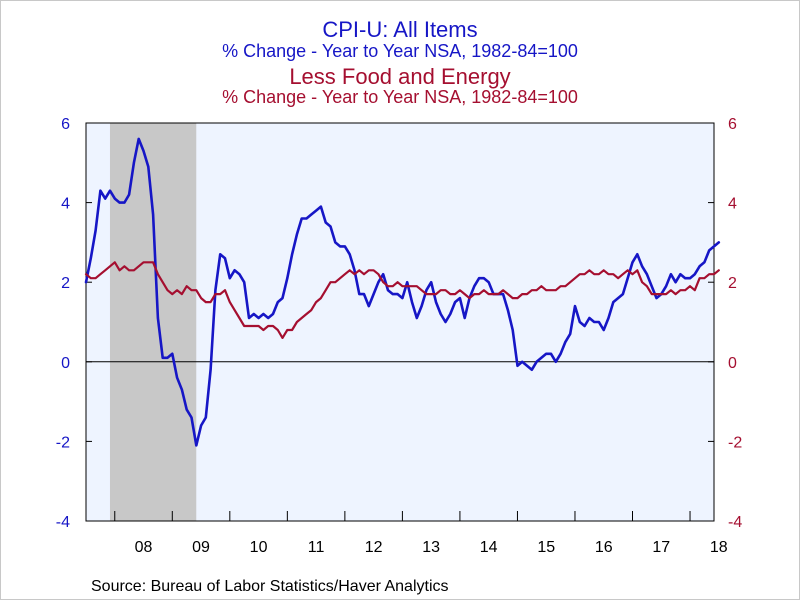  I want to click on y-tick-label-right: -4, so click(735, 522).